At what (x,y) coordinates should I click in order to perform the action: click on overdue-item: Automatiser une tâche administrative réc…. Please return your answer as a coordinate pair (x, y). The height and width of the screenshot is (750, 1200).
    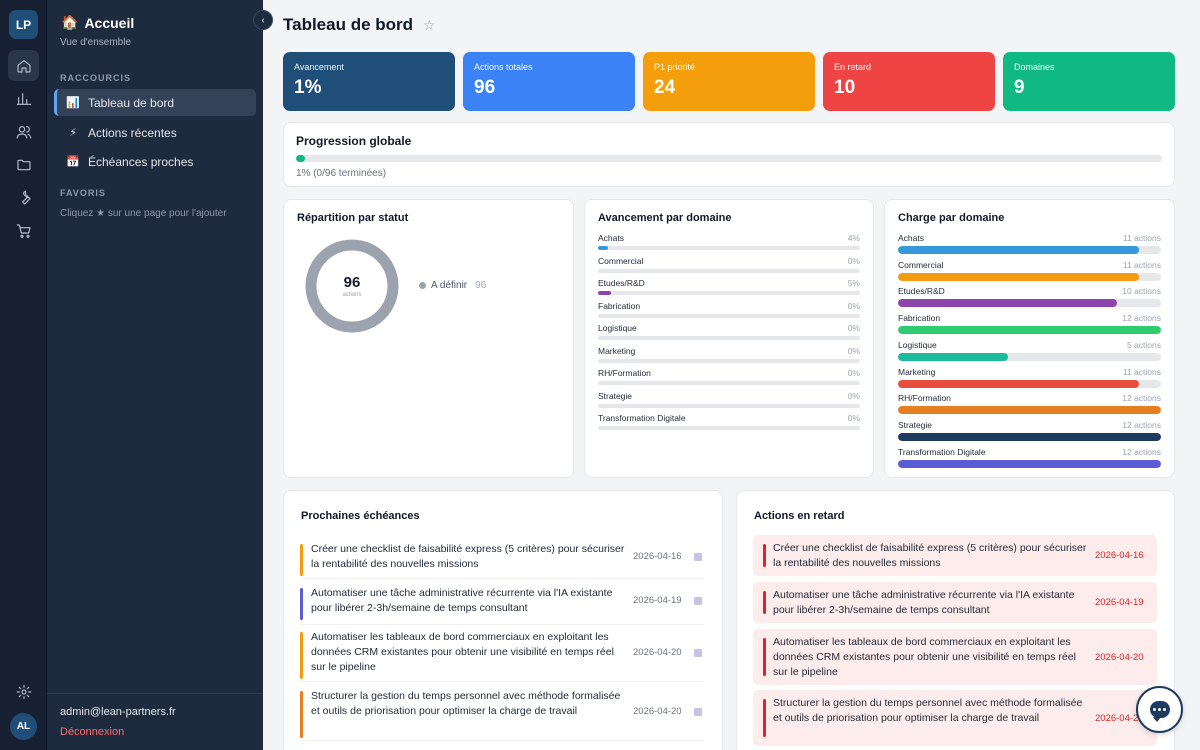
    Looking at the image, I should click on (955, 602).